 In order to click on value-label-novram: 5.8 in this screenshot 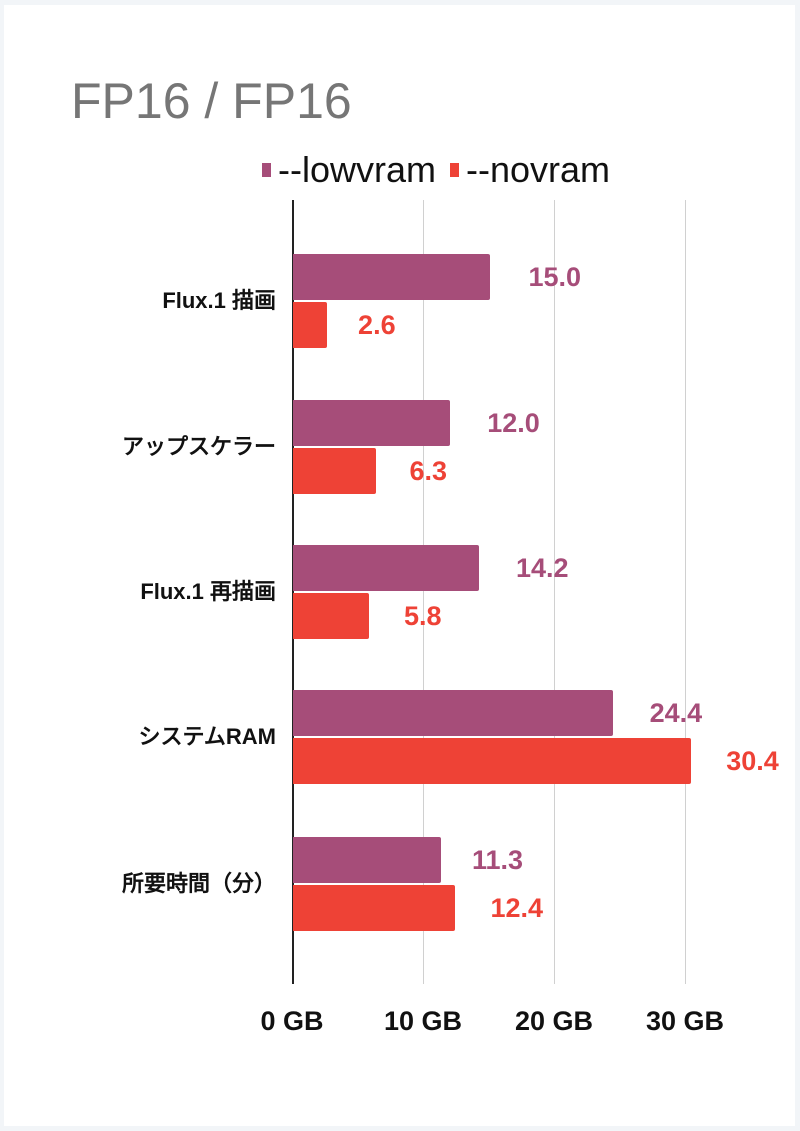, I will do `click(422, 616)`.